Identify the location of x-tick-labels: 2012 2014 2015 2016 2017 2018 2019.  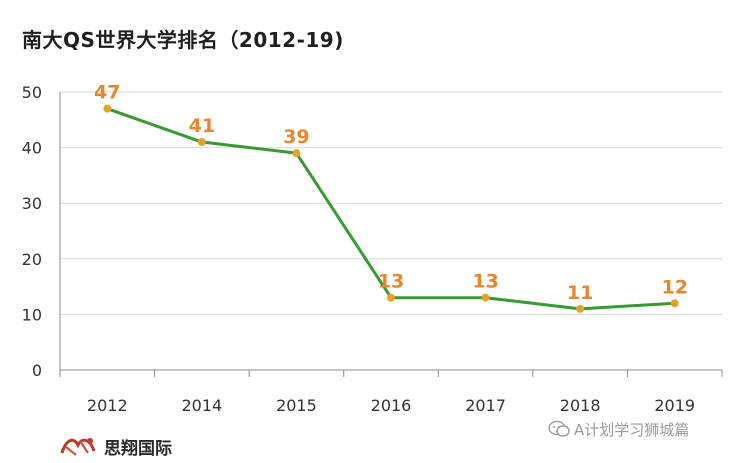
(391, 405).